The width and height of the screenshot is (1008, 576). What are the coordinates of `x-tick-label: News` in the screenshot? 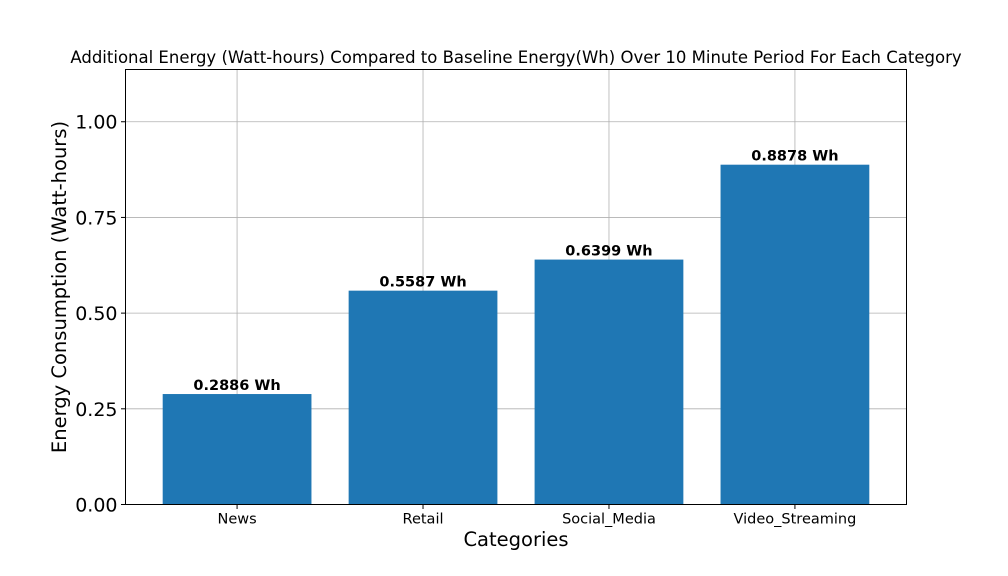 It's located at (236, 520).